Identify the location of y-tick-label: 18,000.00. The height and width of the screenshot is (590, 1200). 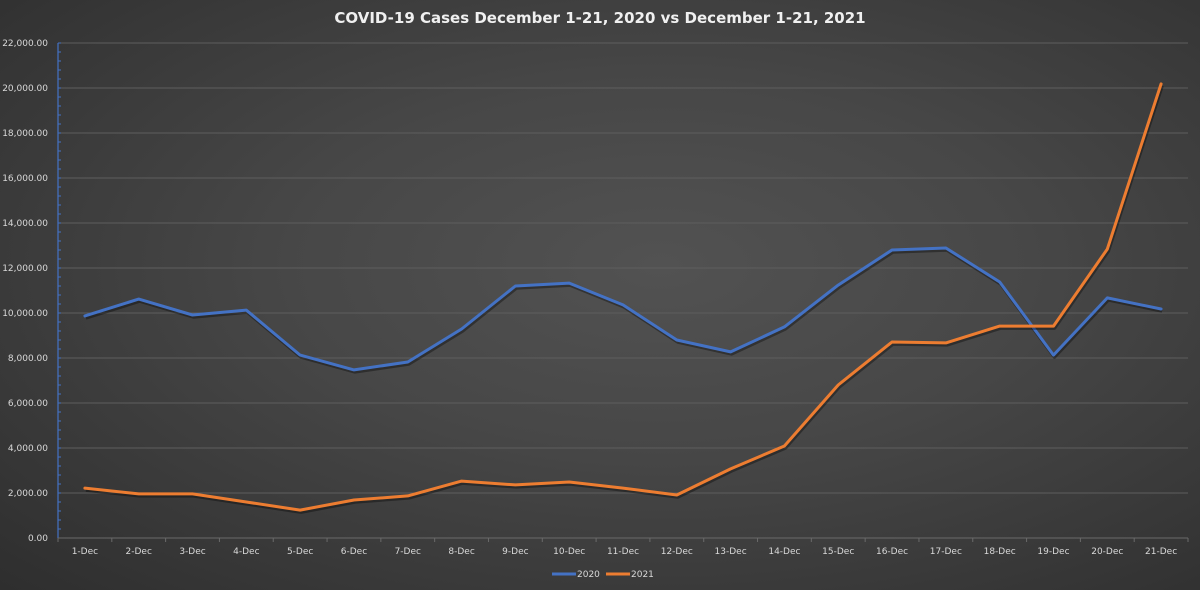
(25, 134).